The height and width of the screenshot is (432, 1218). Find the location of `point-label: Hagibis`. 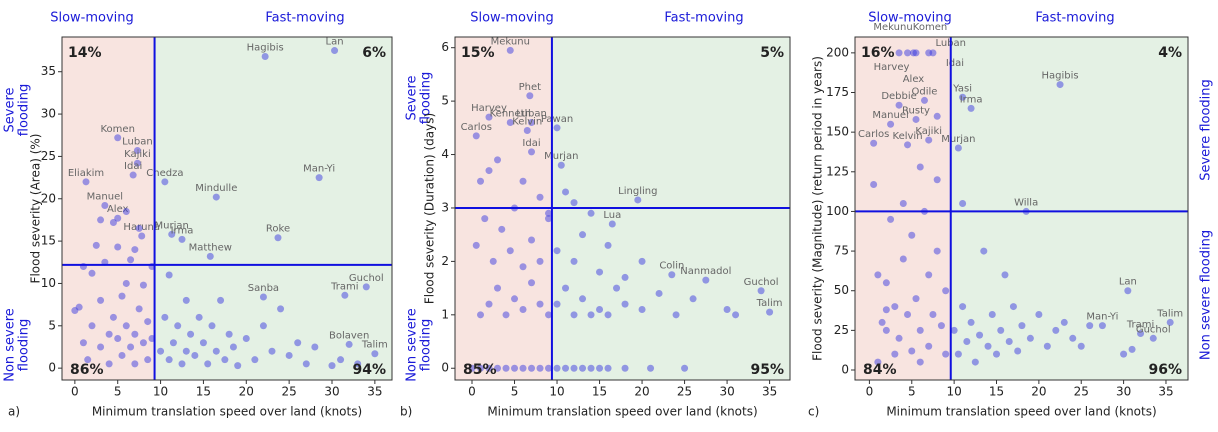

point-label: Hagibis is located at coordinates (265, 47).